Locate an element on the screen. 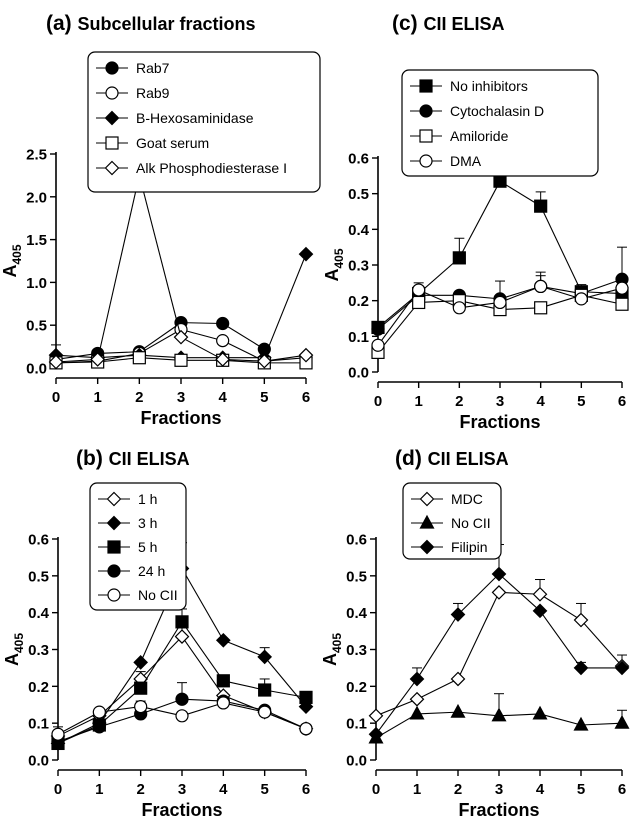  chart-title-text: Subcellular fractions is located at coordinates (167, 24).